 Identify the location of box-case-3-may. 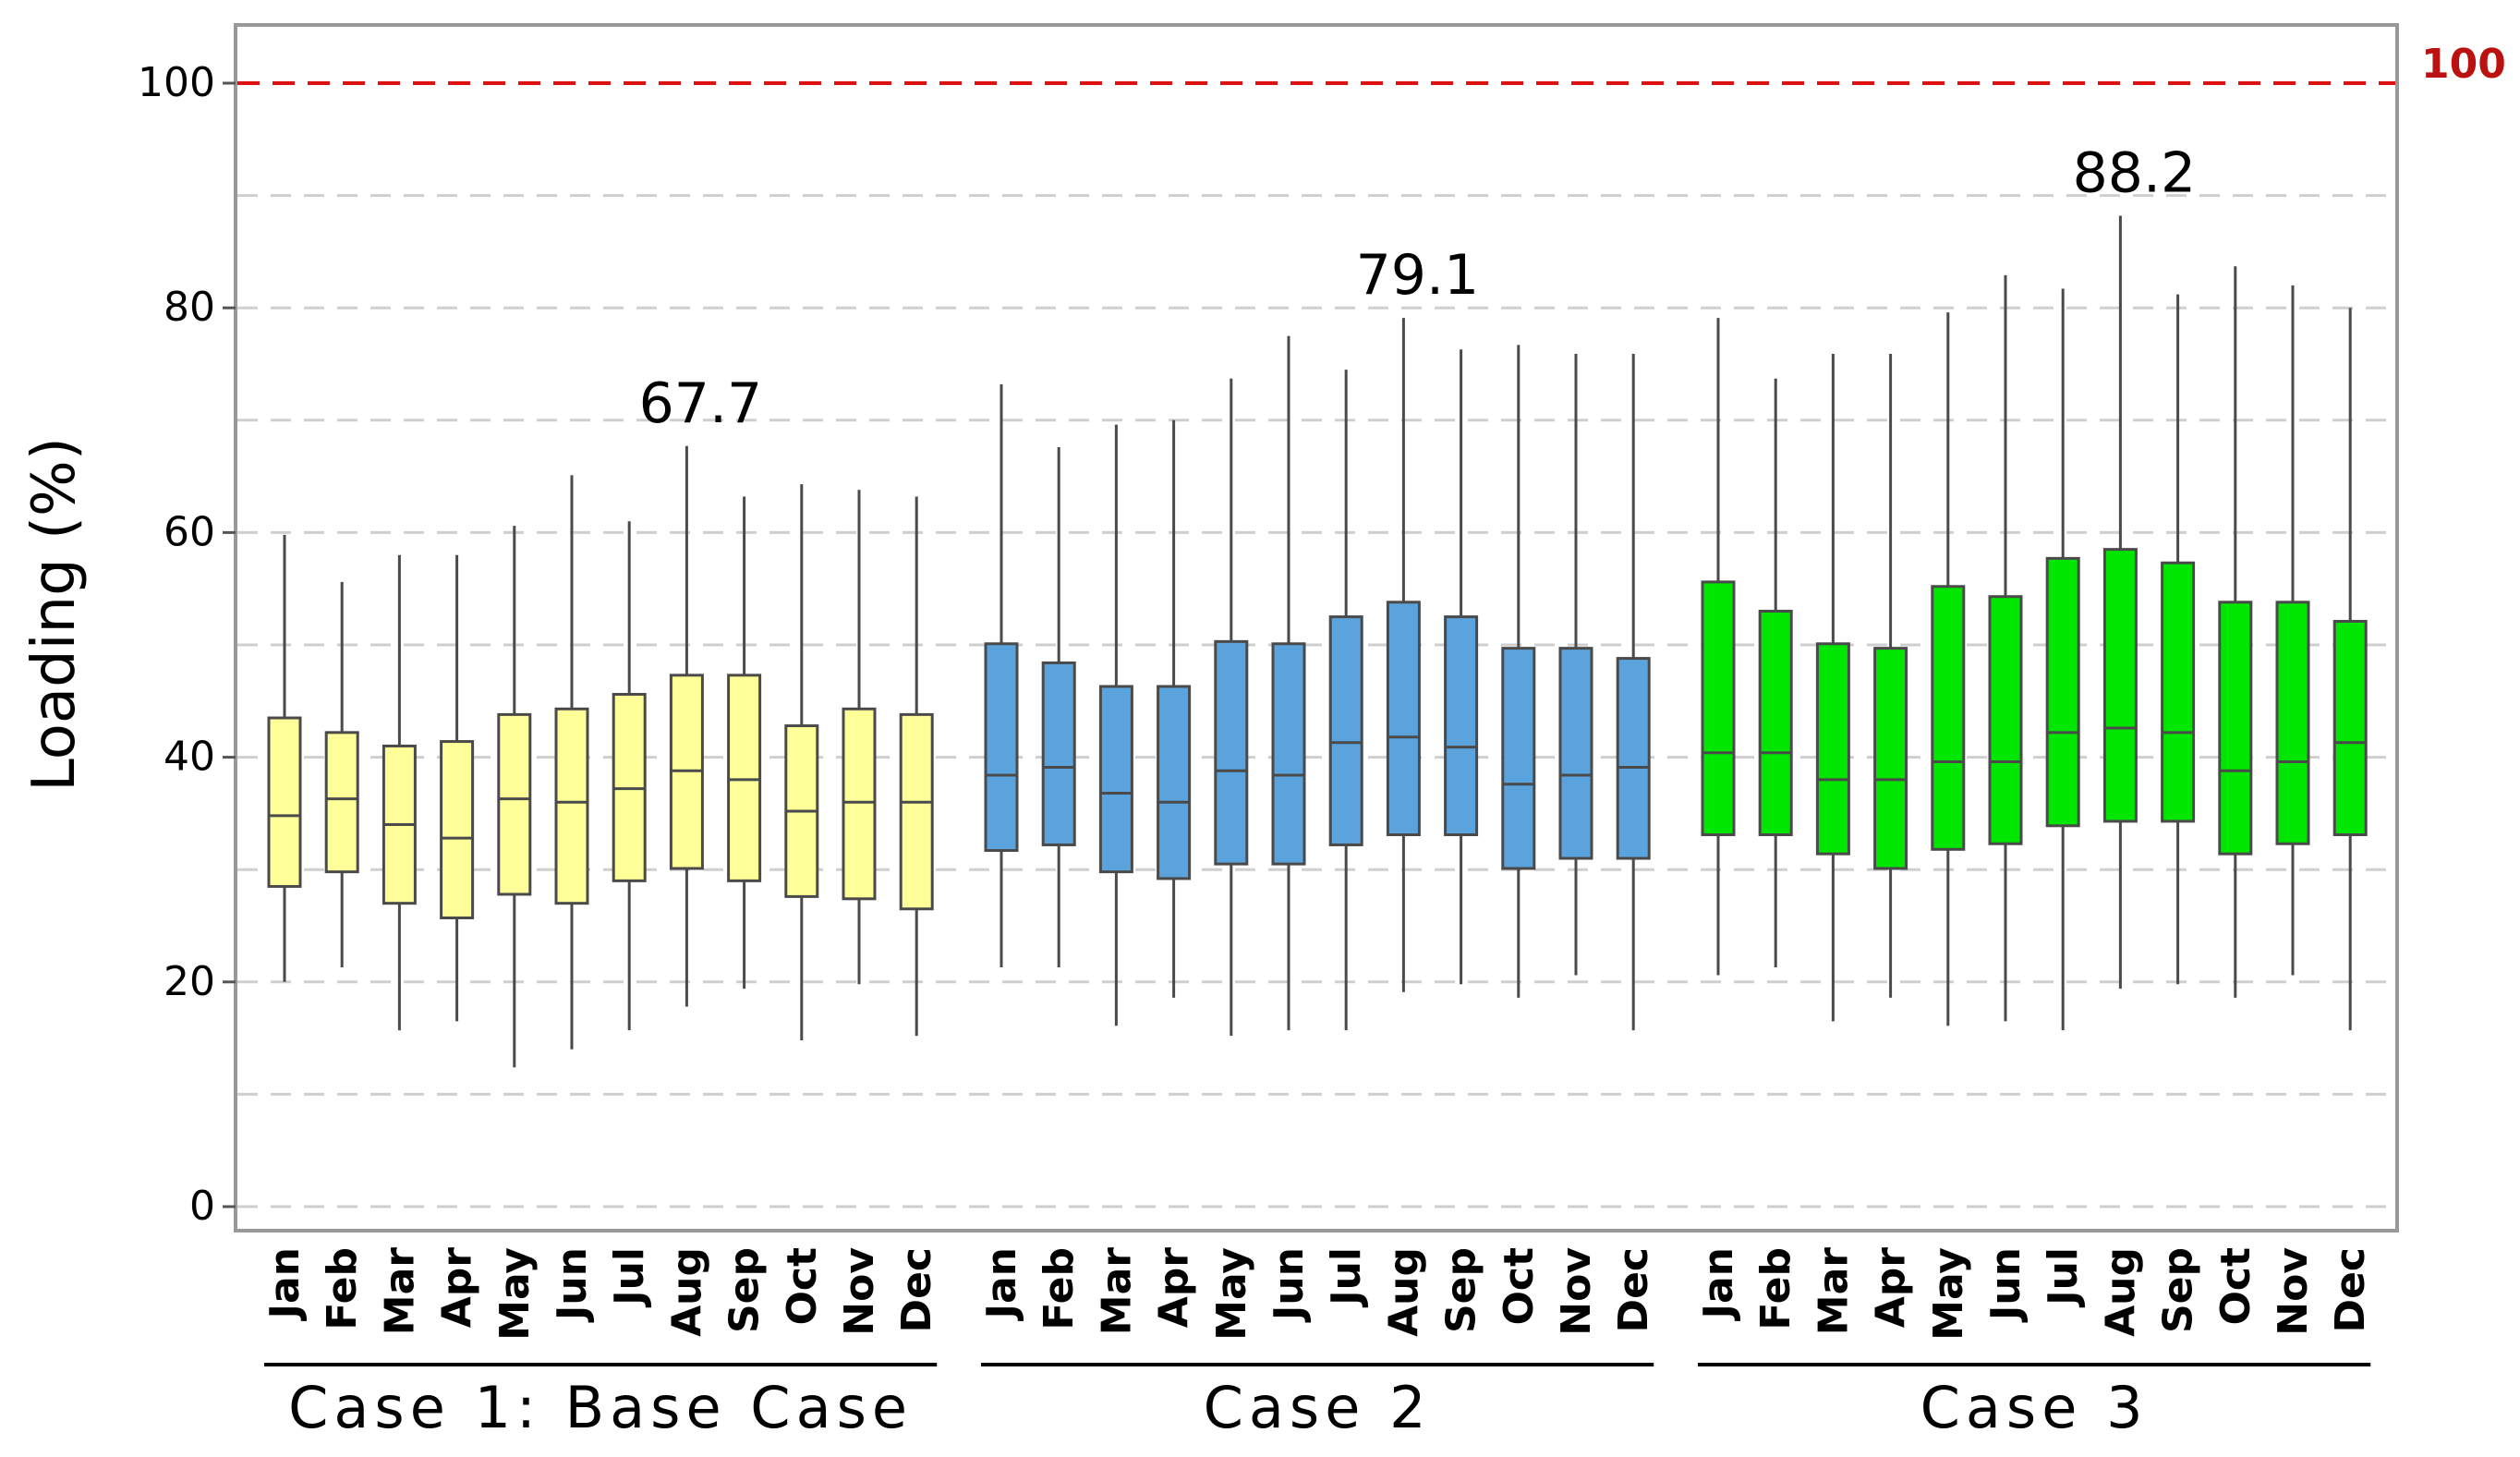
(1948, 669).